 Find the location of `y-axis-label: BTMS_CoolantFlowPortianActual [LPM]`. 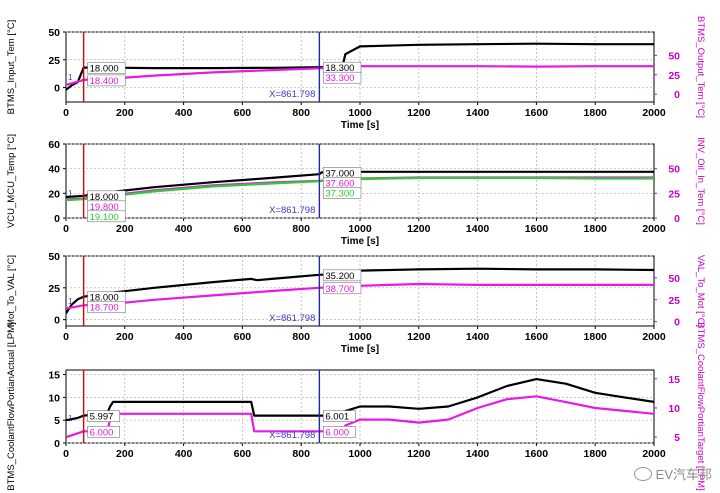

y-axis-label: BTMS_CoolantFlowPortianActual [LPM] is located at coordinates (11, 406).